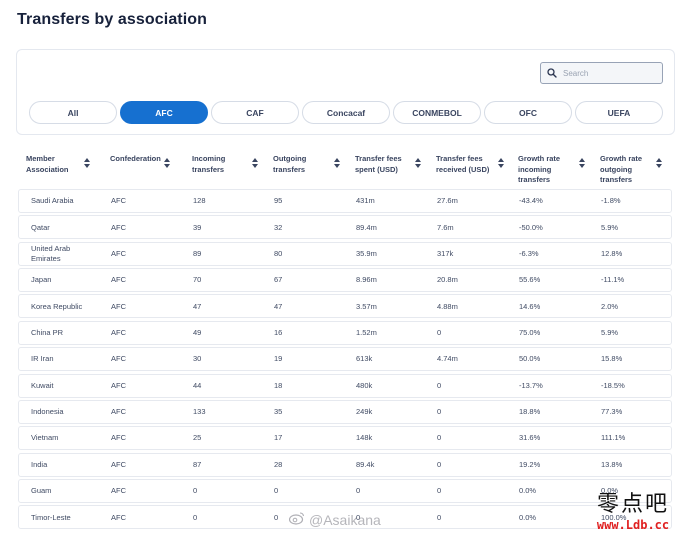 The image size is (690, 537). What do you see at coordinates (47, 412) in the screenshot?
I see `table-cell: Indonesia` at bounding box center [47, 412].